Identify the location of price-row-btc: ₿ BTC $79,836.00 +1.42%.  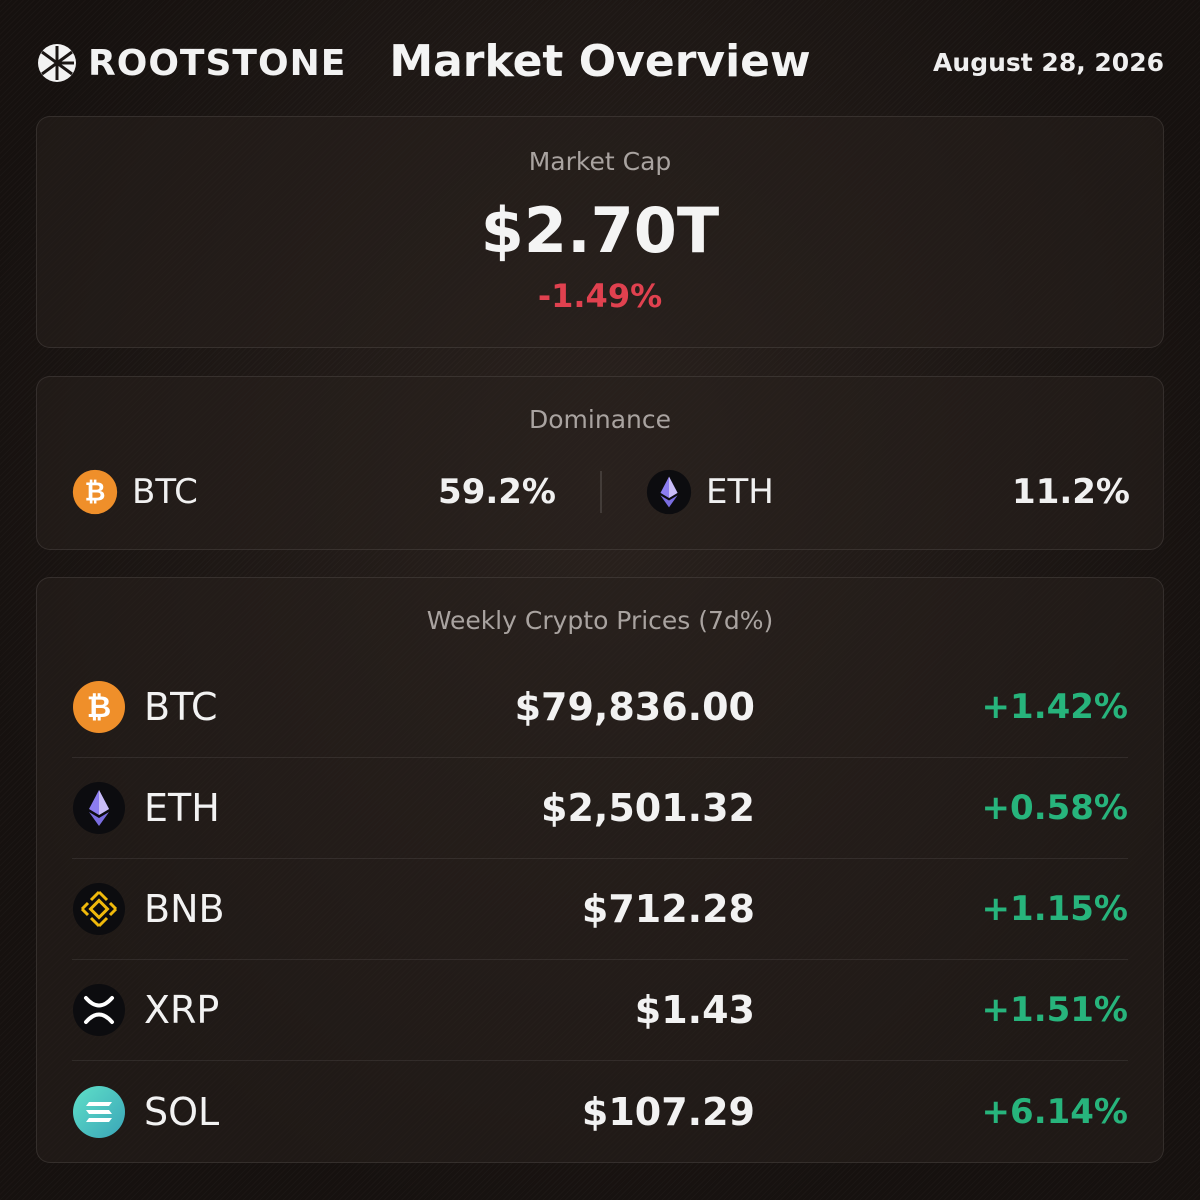
(600, 707).